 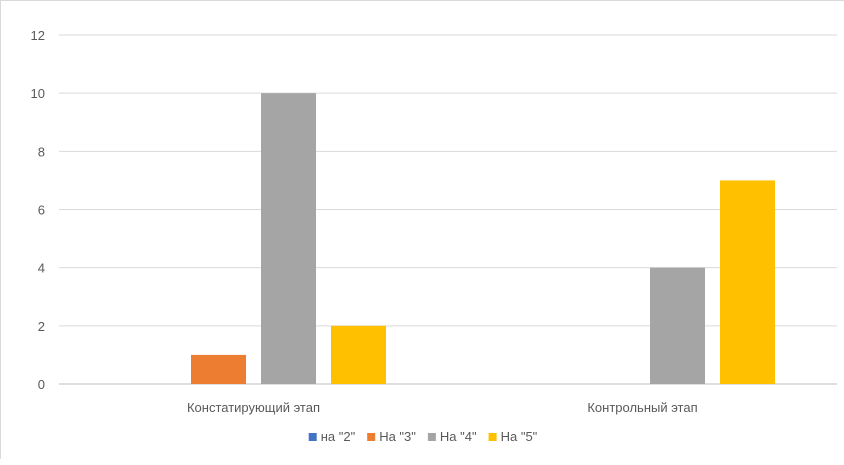 What do you see at coordinates (41, 268) in the screenshot?
I see `y-tick-label: 4` at bounding box center [41, 268].